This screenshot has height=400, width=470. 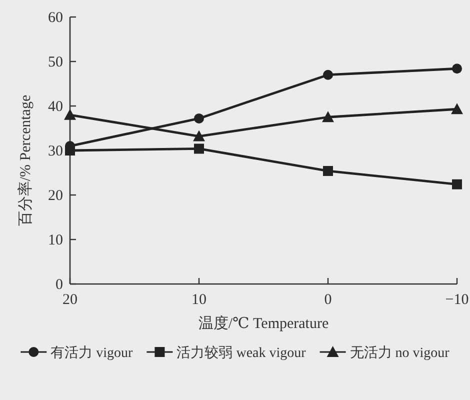 I want to click on x-tick-label: 20, so click(x=70, y=300).